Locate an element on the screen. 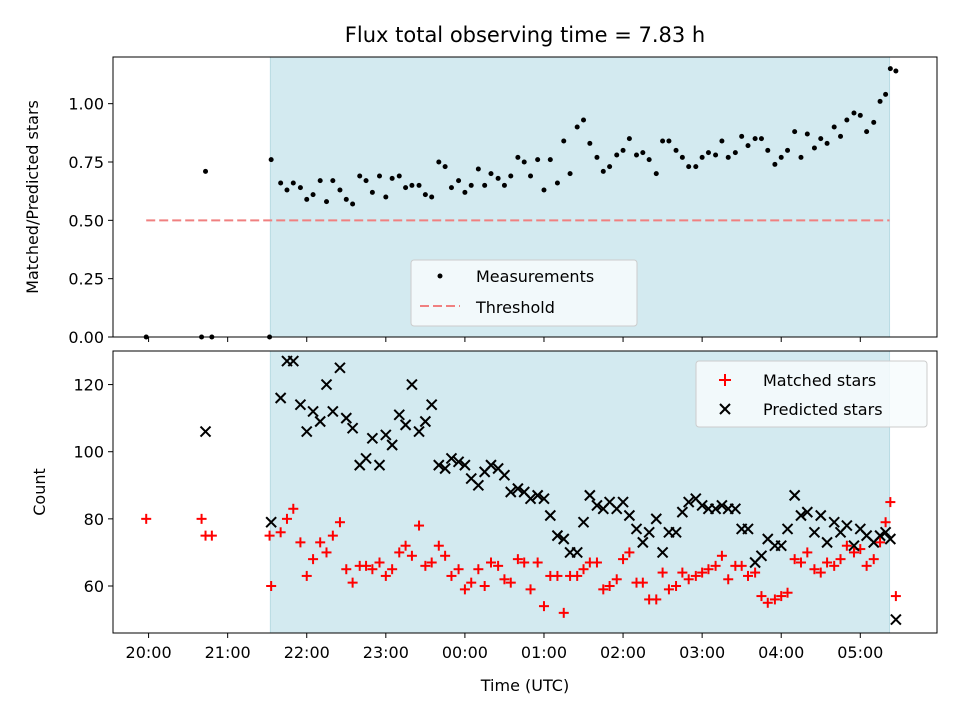 The width and height of the screenshot is (960, 720). top-y-axis-label: Matched/Predicted stars is located at coordinates (32, 197).